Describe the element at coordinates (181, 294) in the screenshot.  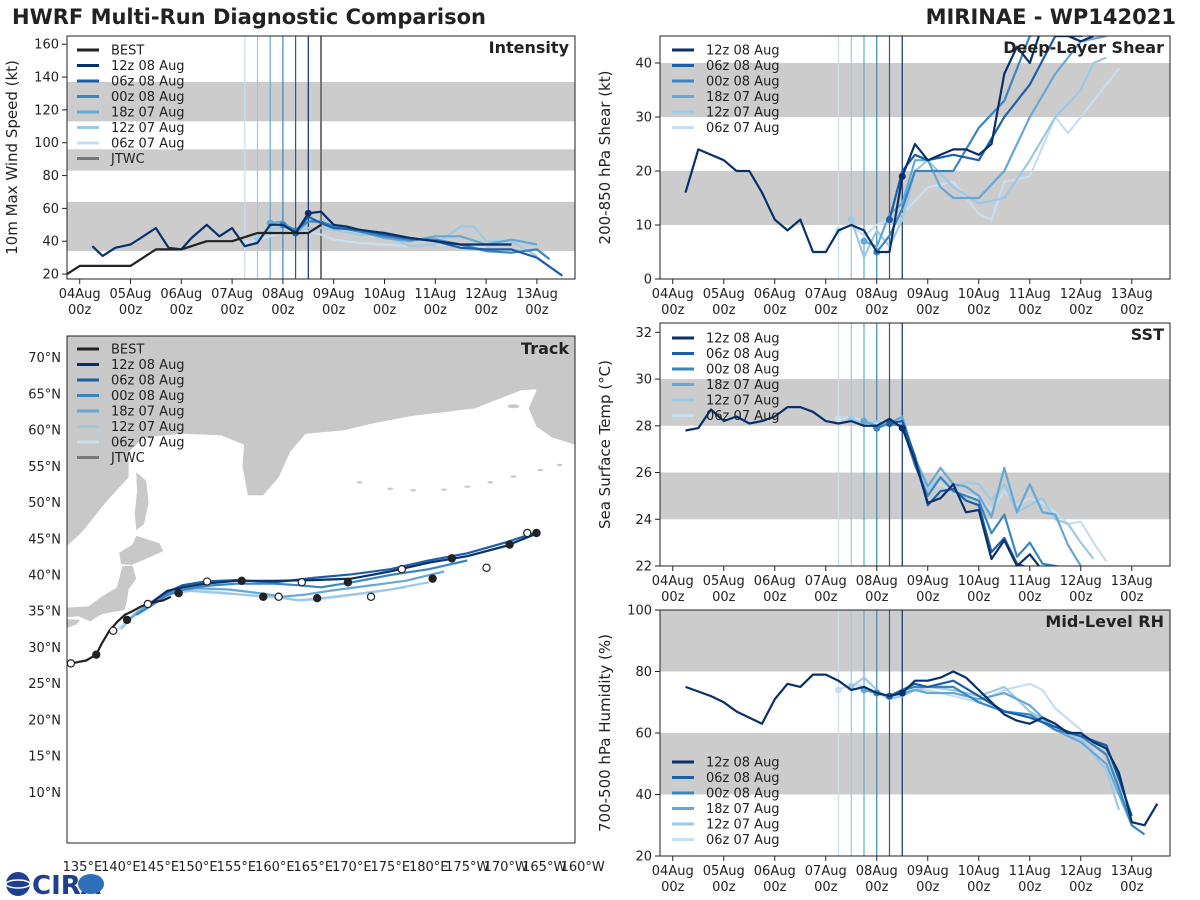
I see `intensity-xtick-label-line: 06Aug` at that location.